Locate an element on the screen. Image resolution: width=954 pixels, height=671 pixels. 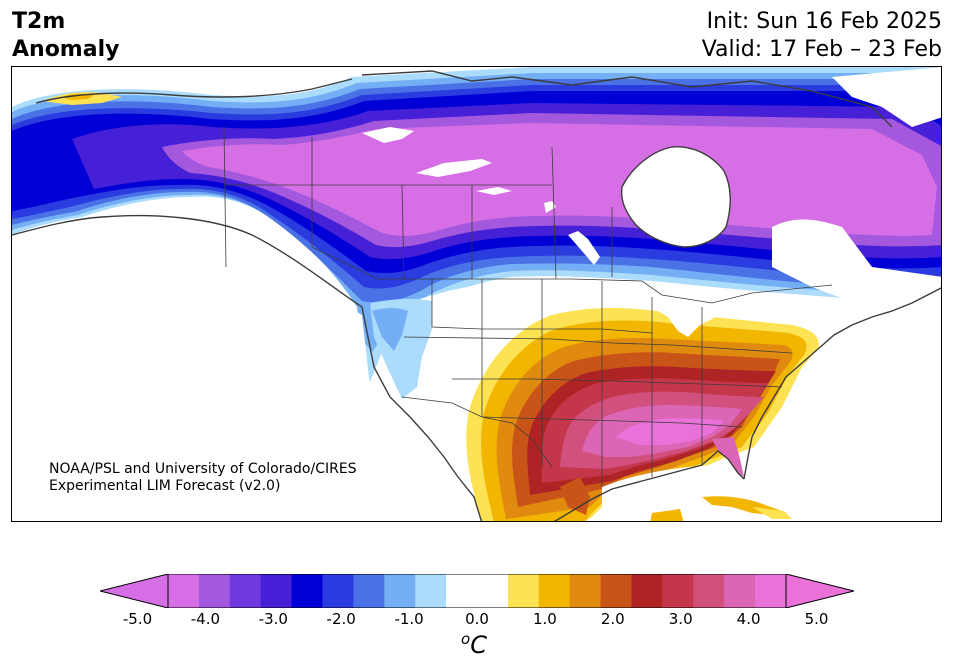
hudson-bay is located at coordinates (676, 196).